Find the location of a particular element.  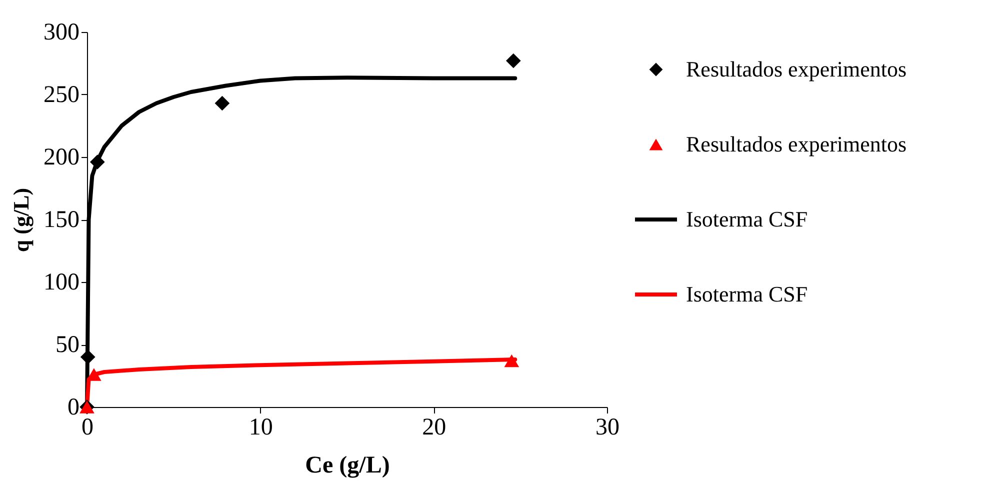

y-tick-label: 200 is located at coordinates (62, 157).